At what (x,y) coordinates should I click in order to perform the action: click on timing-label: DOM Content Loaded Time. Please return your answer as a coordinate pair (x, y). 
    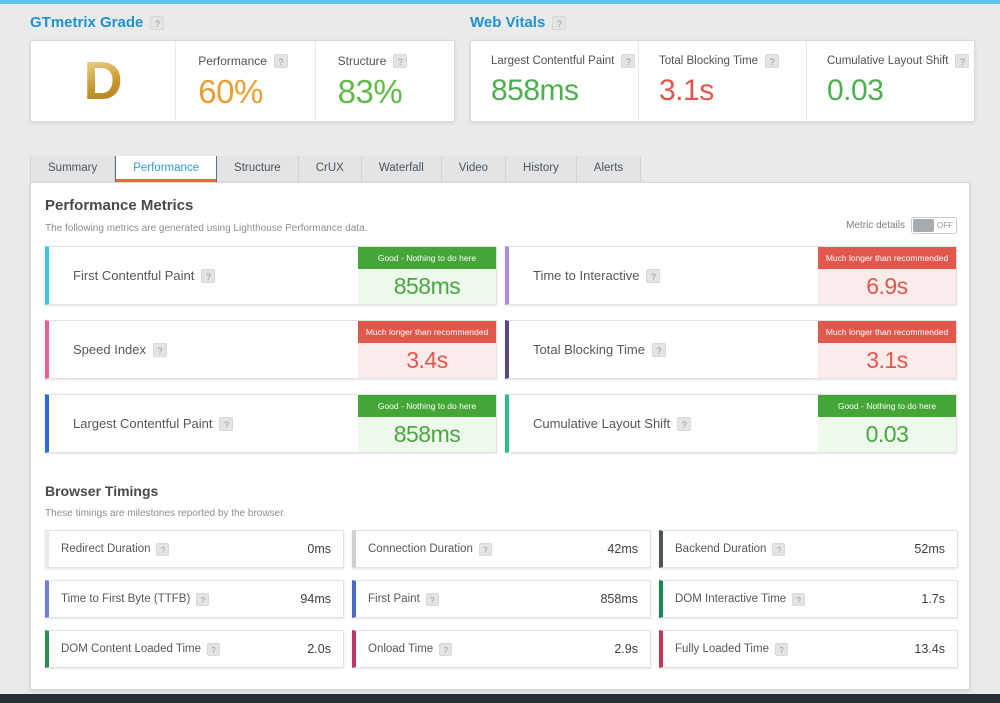
    Looking at the image, I should click on (131, 649).